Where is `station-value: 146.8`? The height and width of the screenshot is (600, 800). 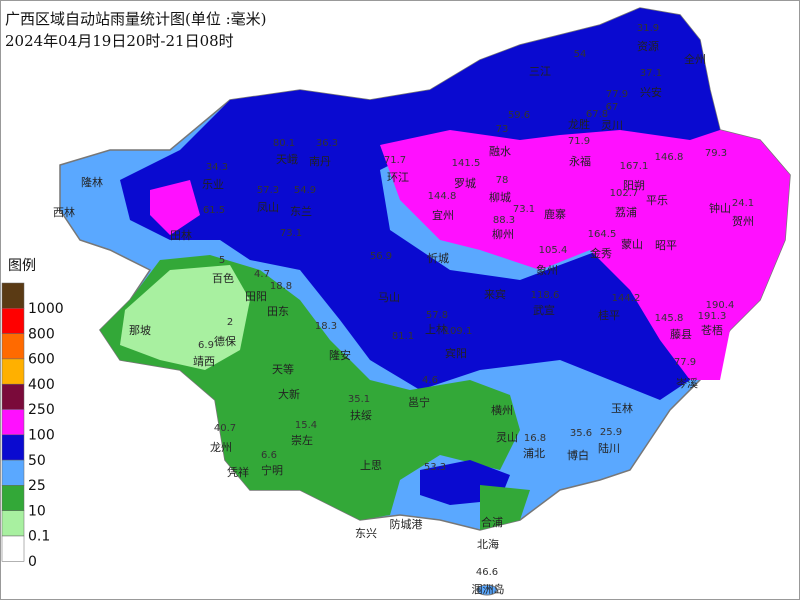
station-value: 146.8 is located at coordinates (669, 157).